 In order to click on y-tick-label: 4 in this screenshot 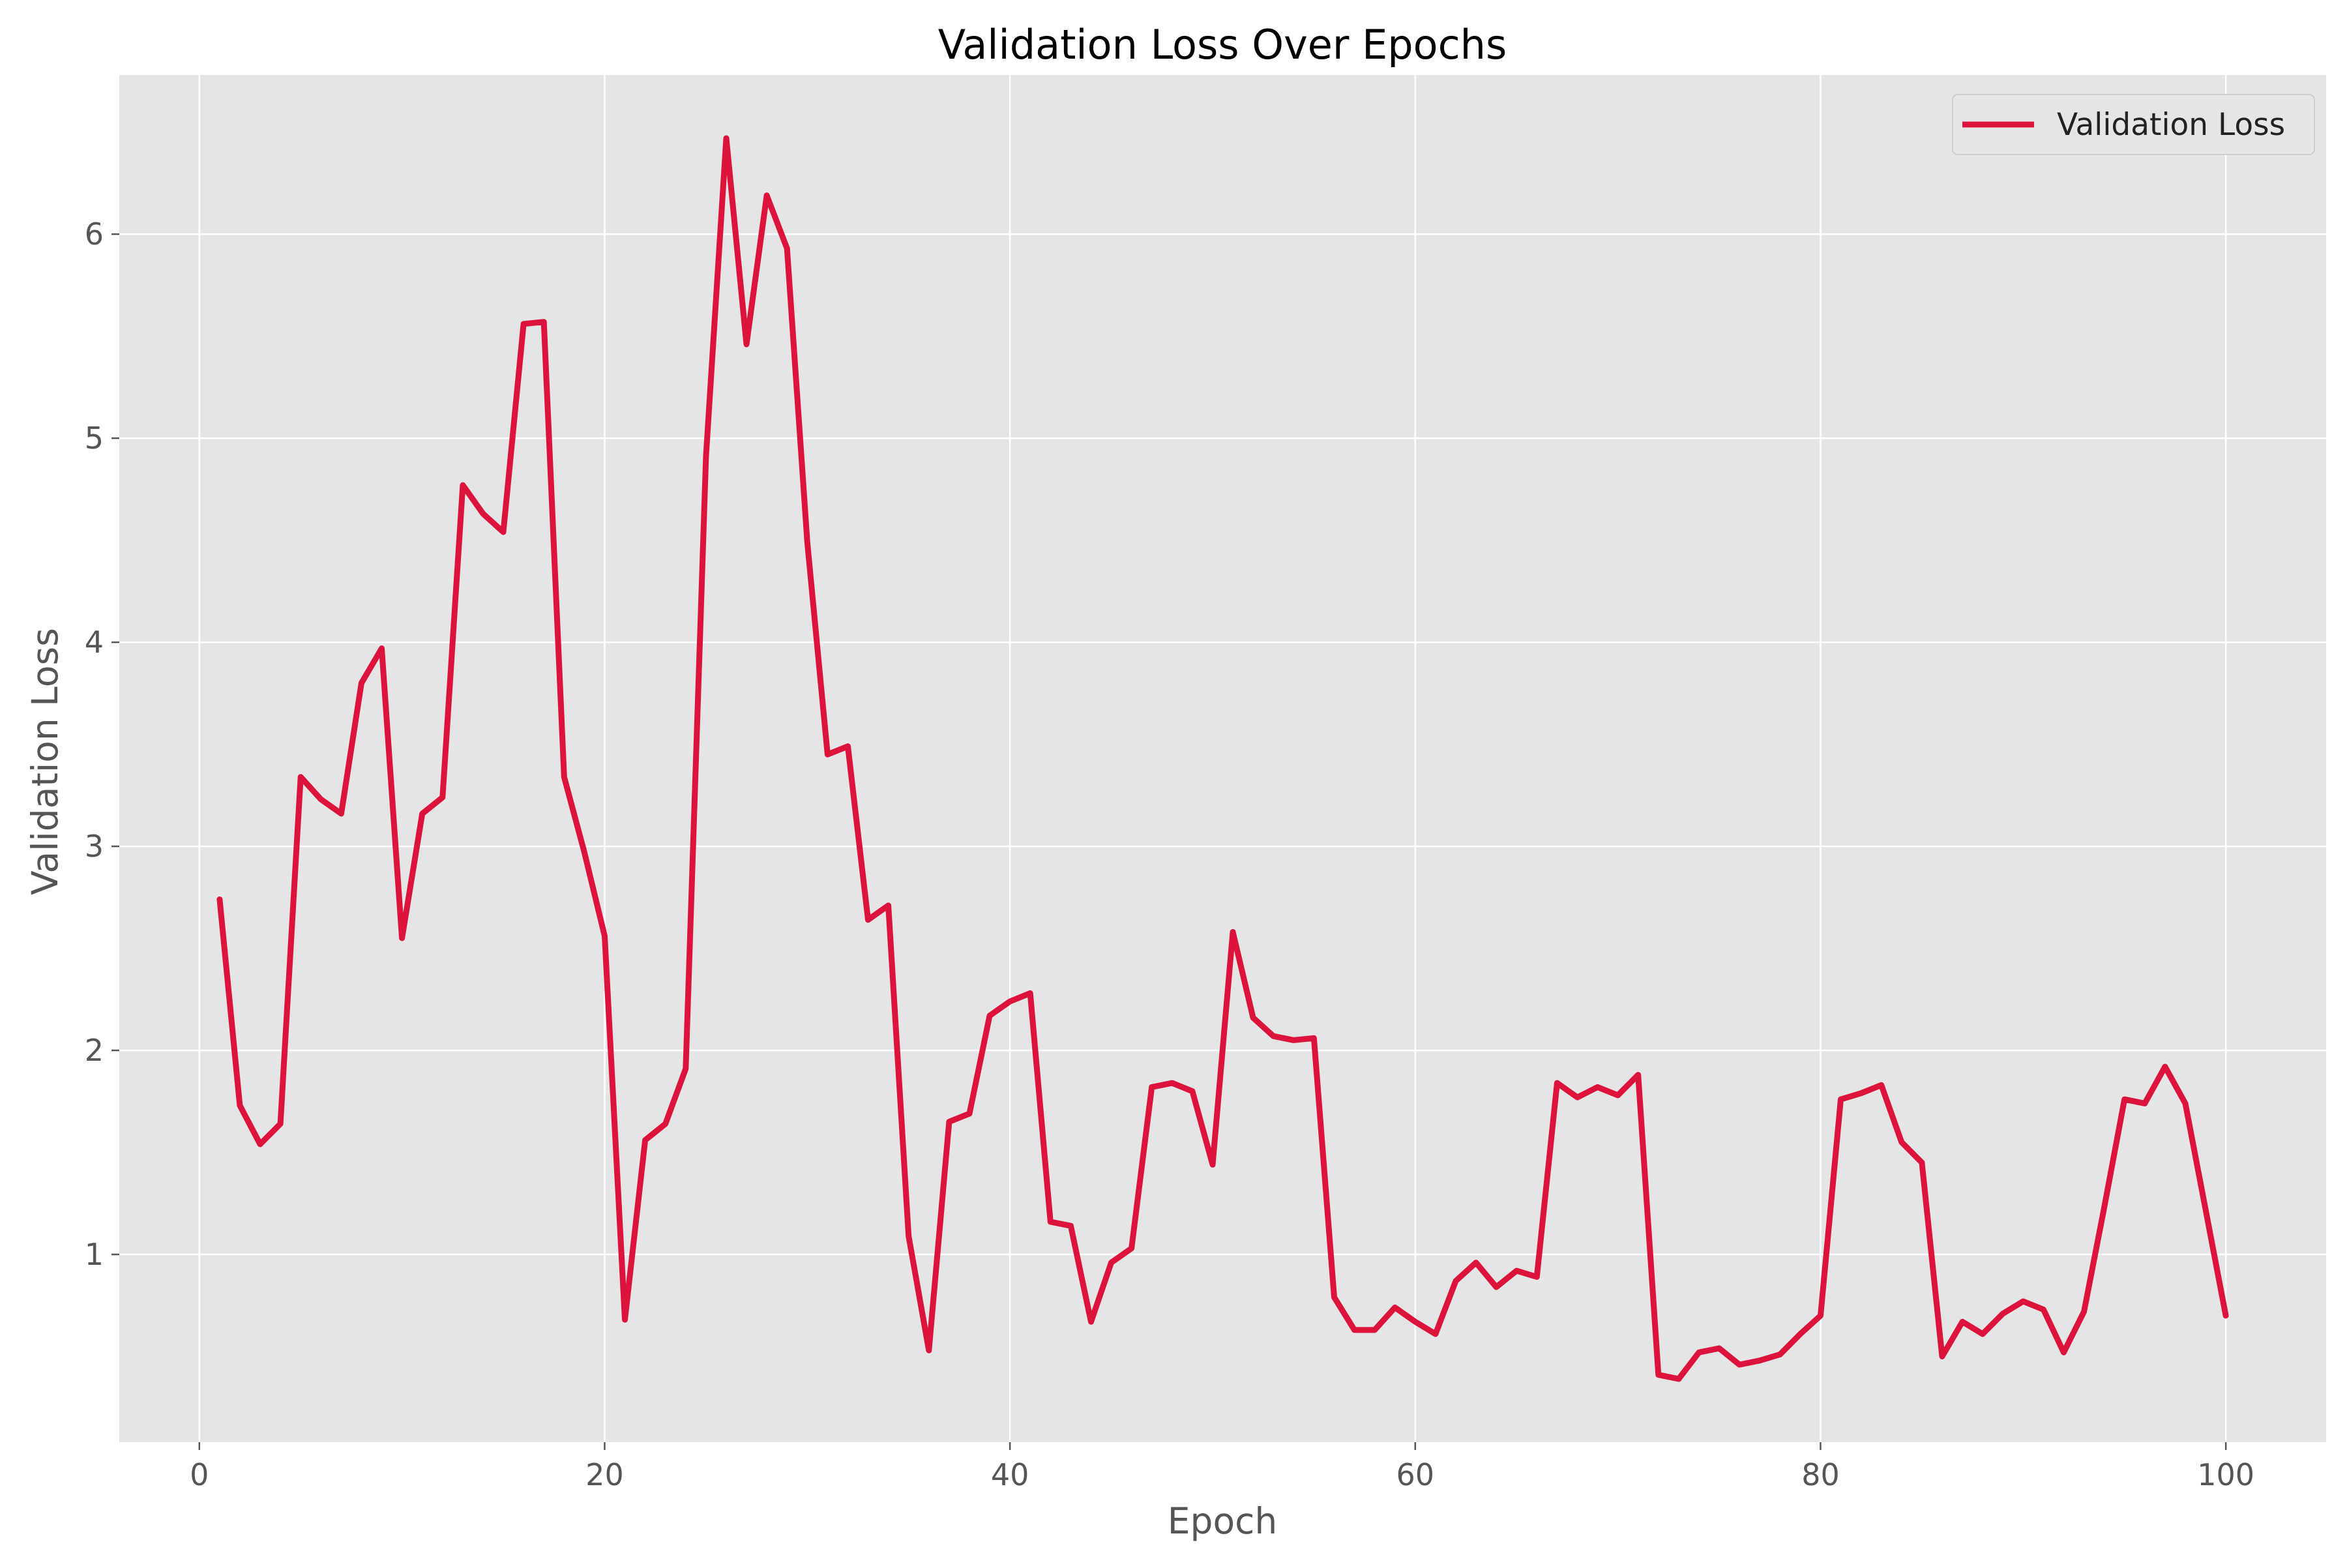, I will do `click(94, 643)`.